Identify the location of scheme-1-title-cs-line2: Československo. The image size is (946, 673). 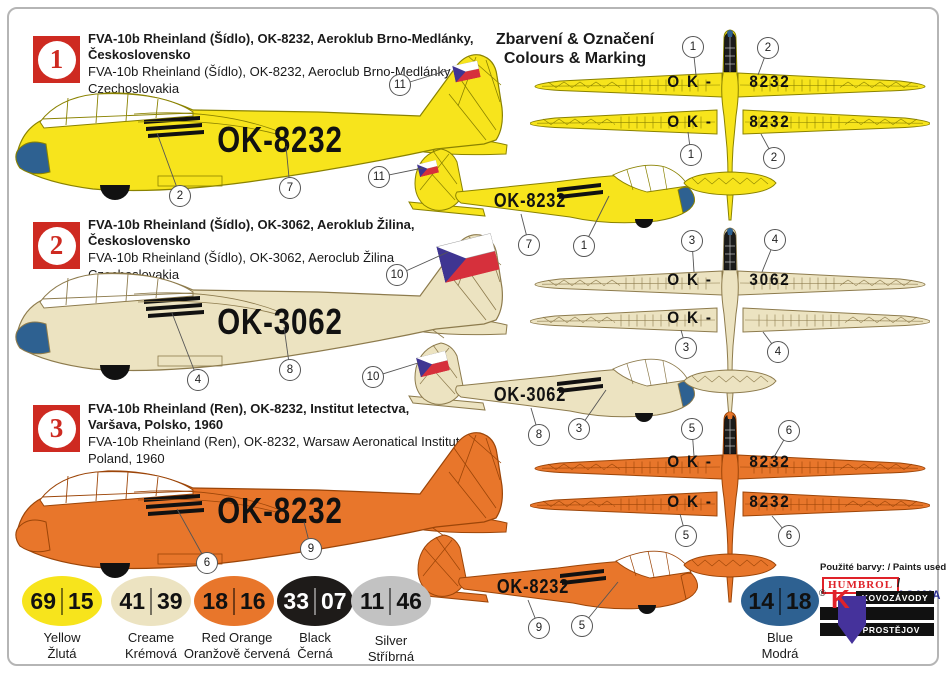
(139, 54).